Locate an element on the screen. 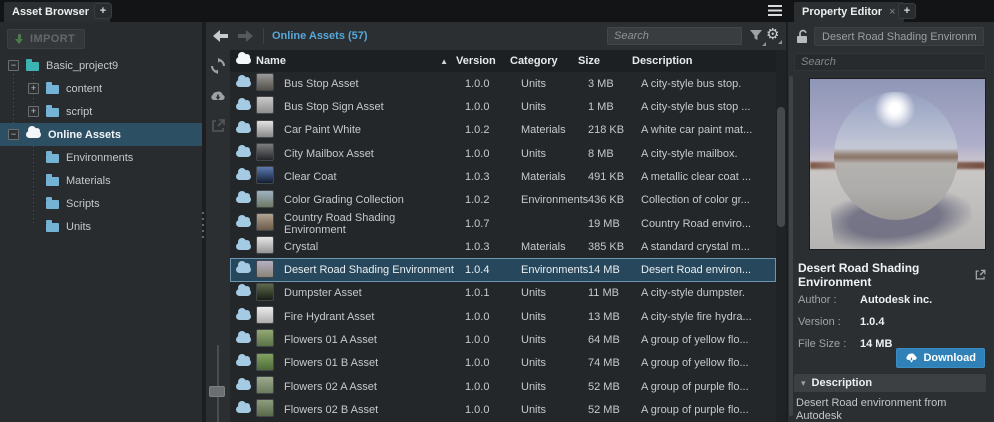  version-column-header: Version is located at coordinates (476, 61).